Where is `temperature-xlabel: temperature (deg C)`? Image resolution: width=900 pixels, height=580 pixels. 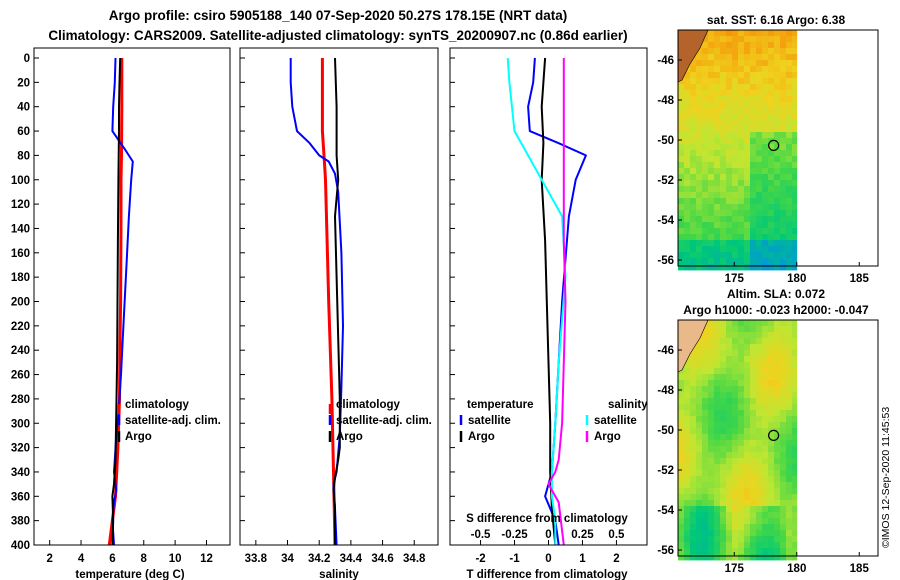 temperature-xlabel: temperature (deg C) is located at coordinates (129, 574).